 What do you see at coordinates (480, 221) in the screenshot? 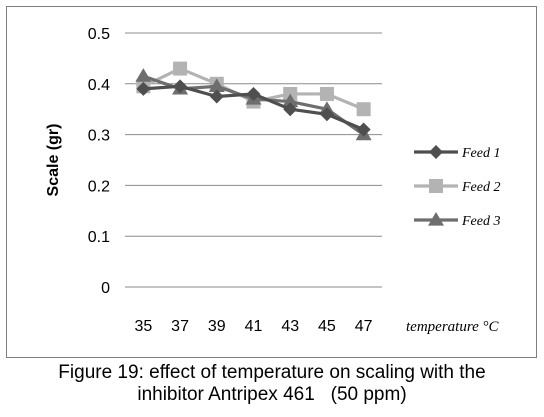
I see `legend-label: Feed 3` at bounding box center [480, 221].